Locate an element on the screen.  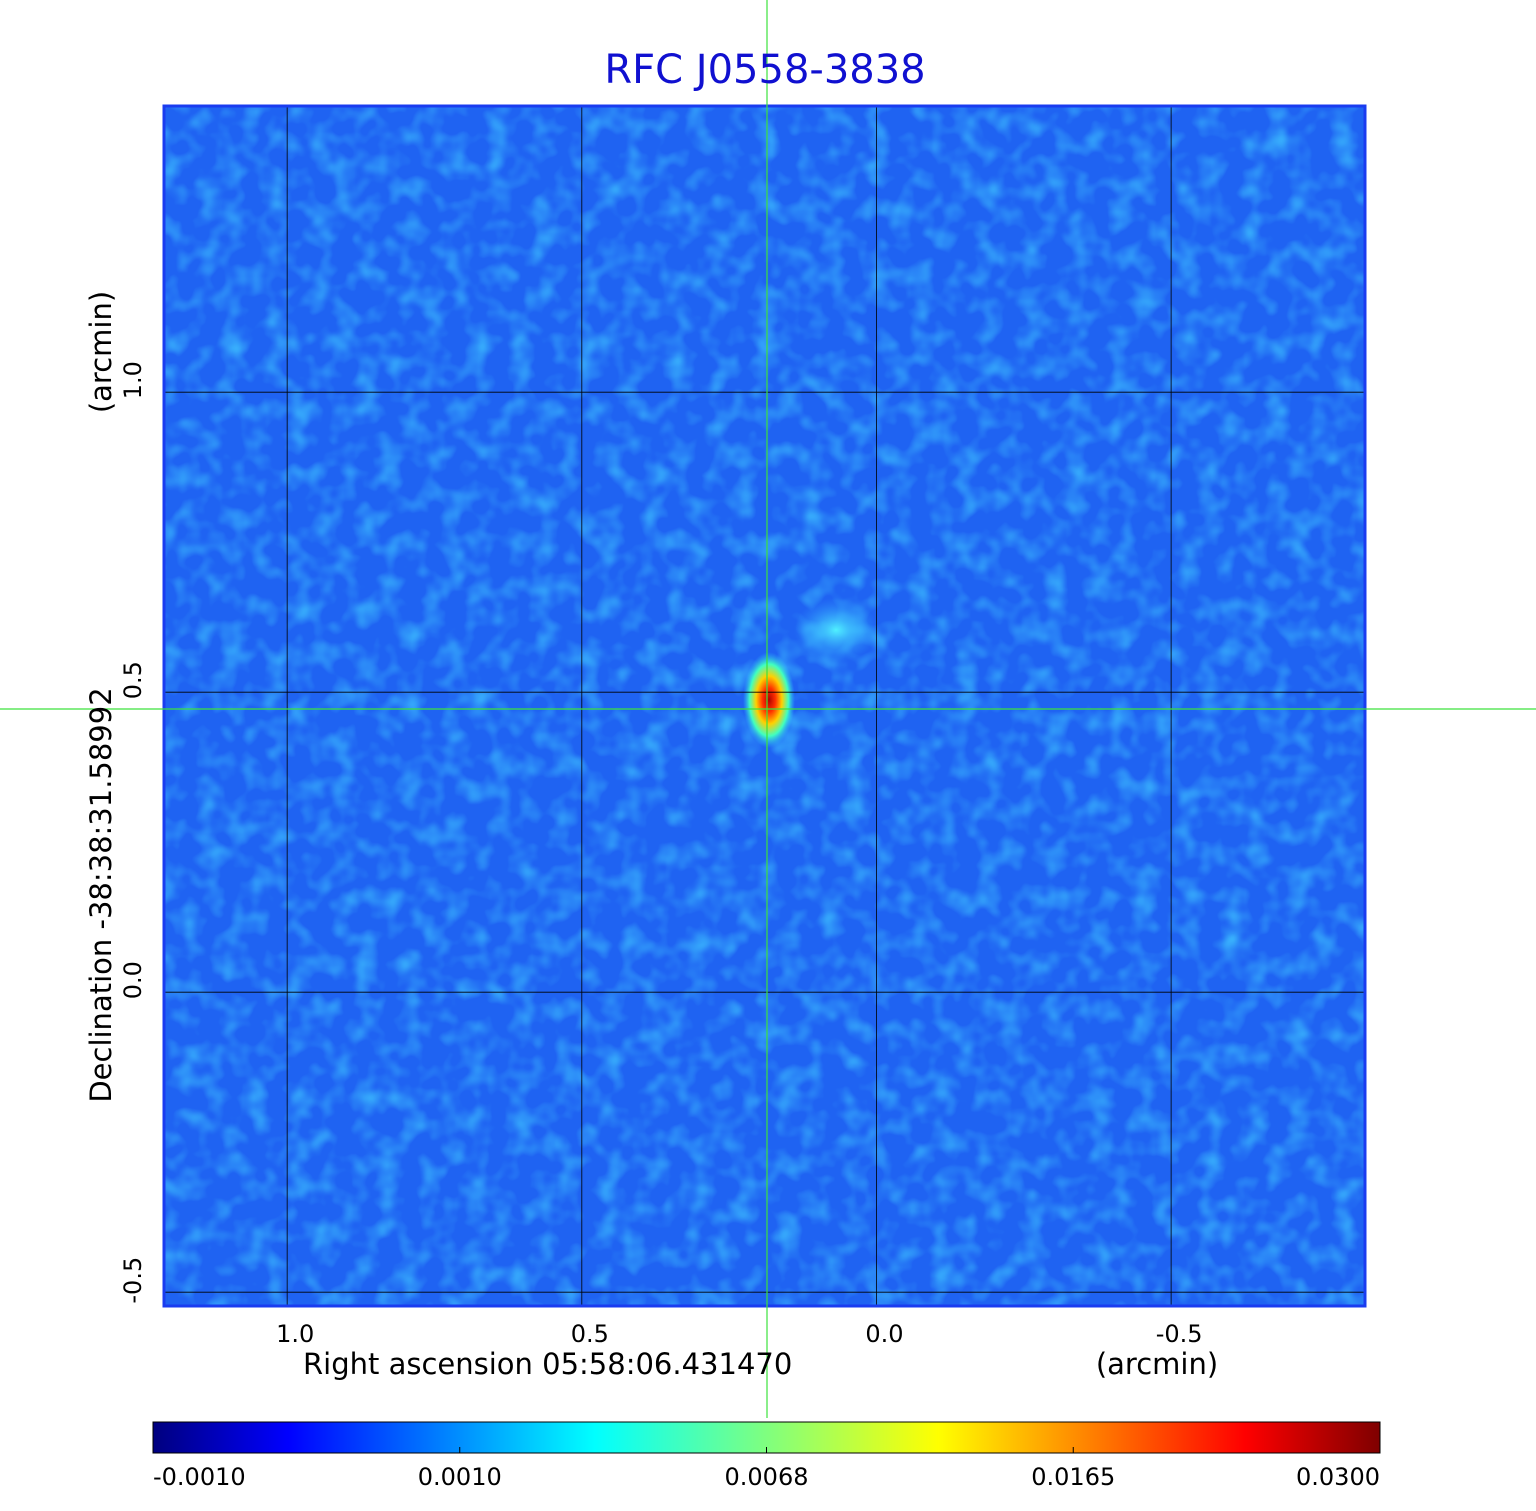
x-tick-label: 1.0 is located at coordinates (295, 1334).